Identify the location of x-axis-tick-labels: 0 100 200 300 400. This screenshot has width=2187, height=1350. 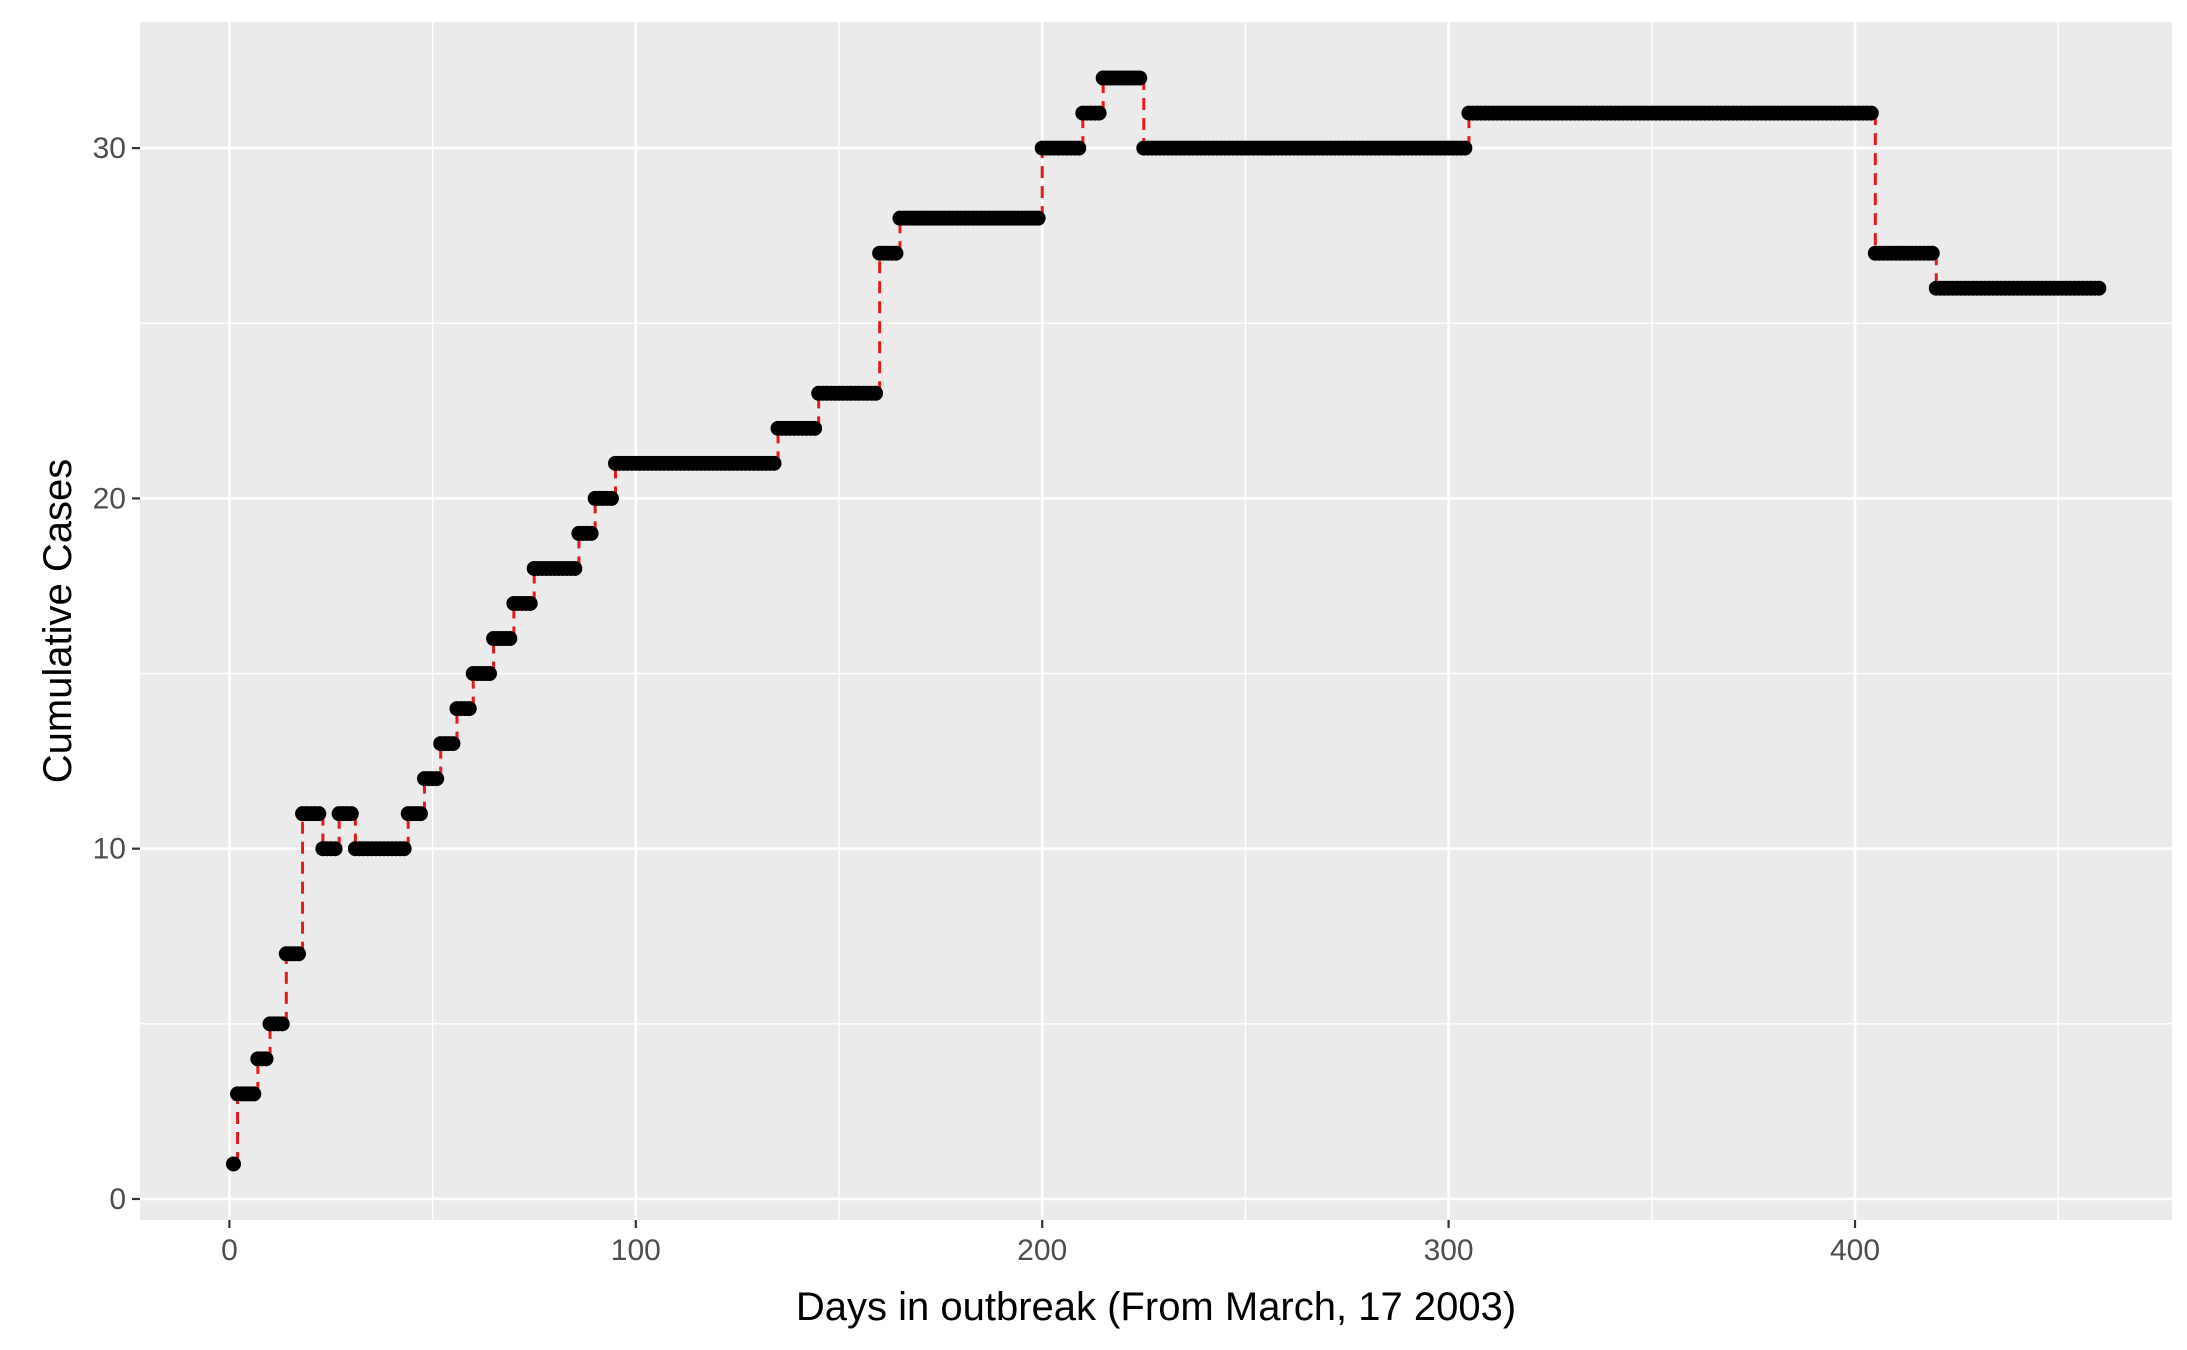
(1050, 1250).